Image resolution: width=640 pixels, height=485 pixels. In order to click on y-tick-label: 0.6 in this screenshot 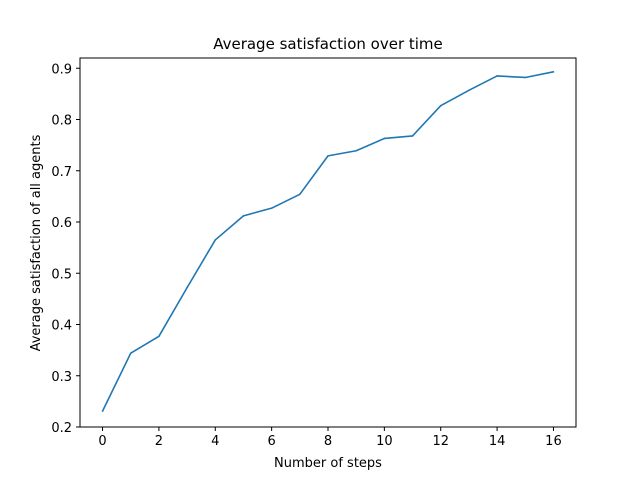, I will do `click(61, 223)`.